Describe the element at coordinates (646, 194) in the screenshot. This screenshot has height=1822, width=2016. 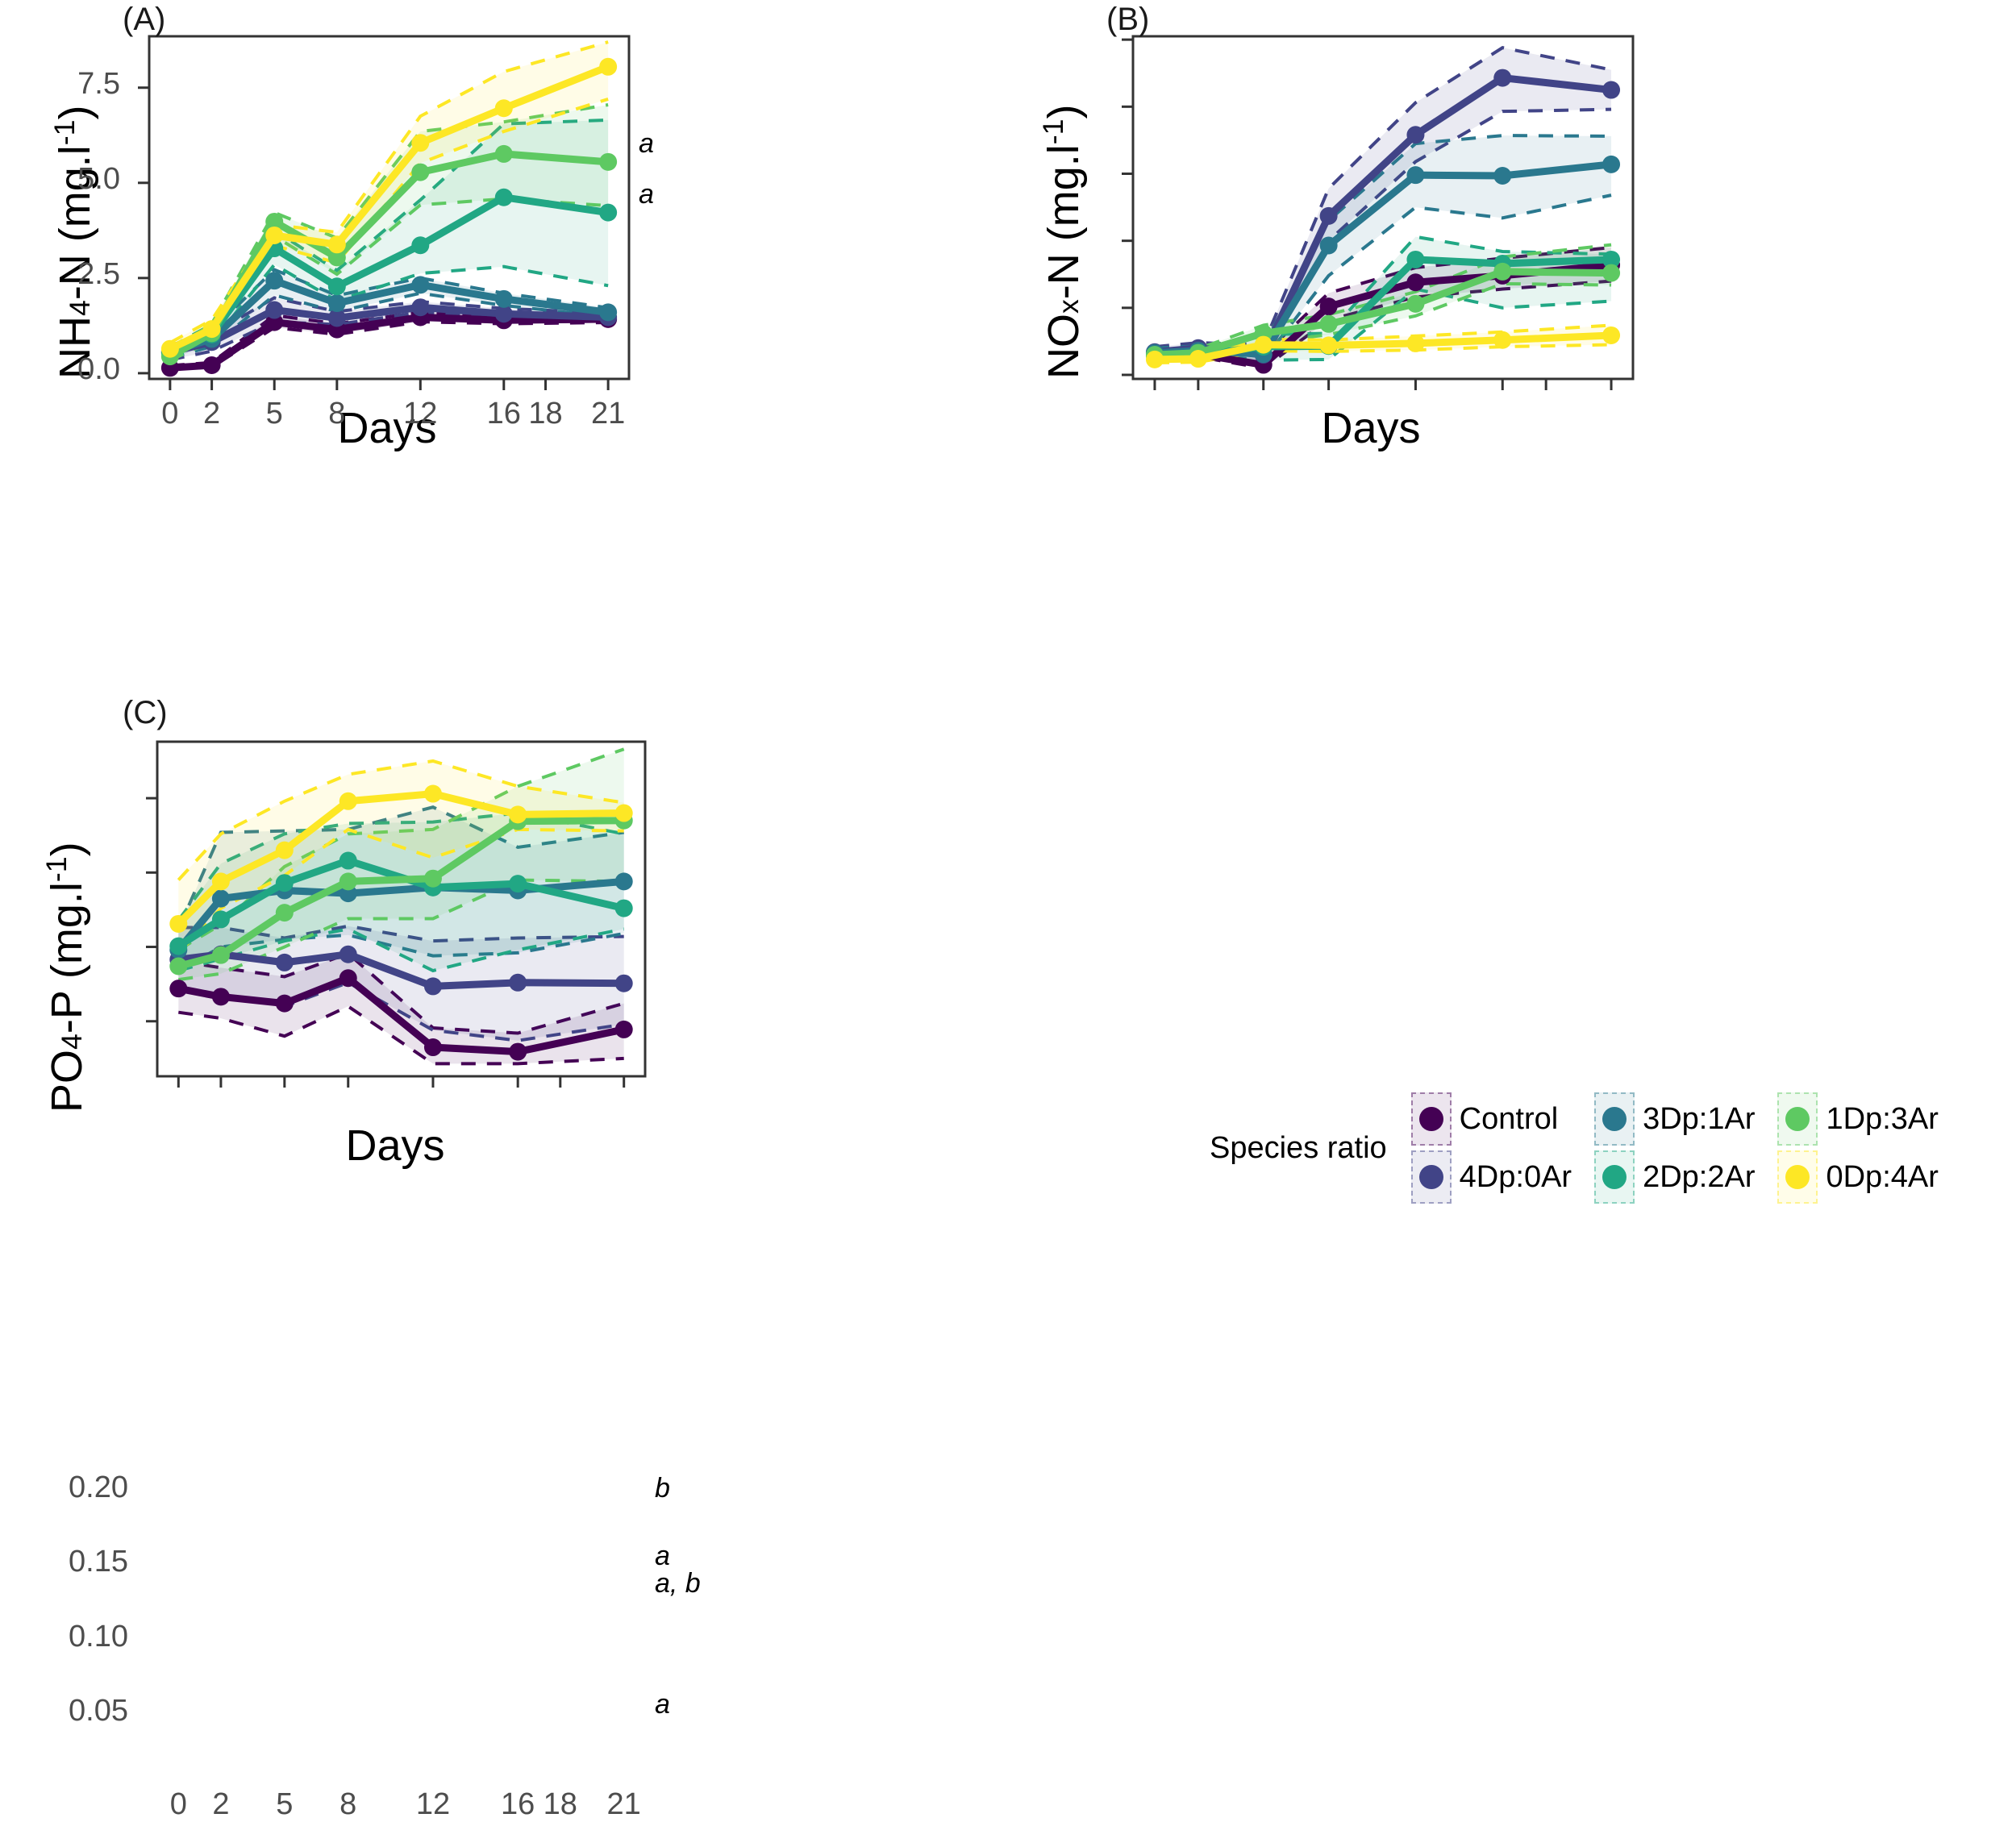
I see `significance-label: a` at that location.